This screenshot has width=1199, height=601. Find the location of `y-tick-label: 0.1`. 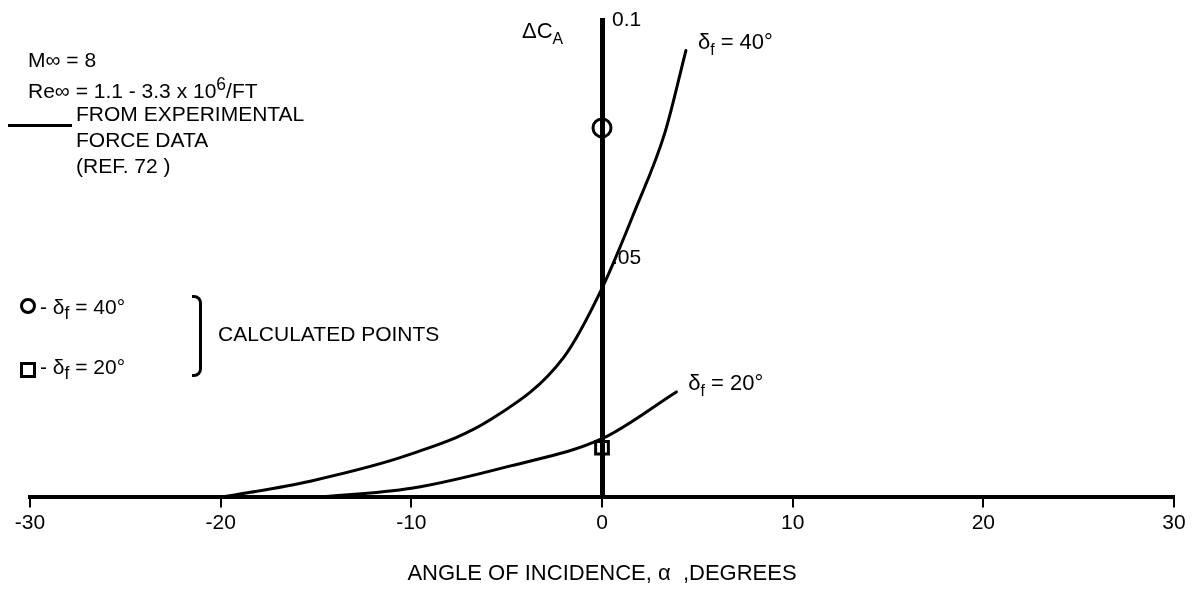

y-tick-label: 0.1 is located at coordinates (627, 18).